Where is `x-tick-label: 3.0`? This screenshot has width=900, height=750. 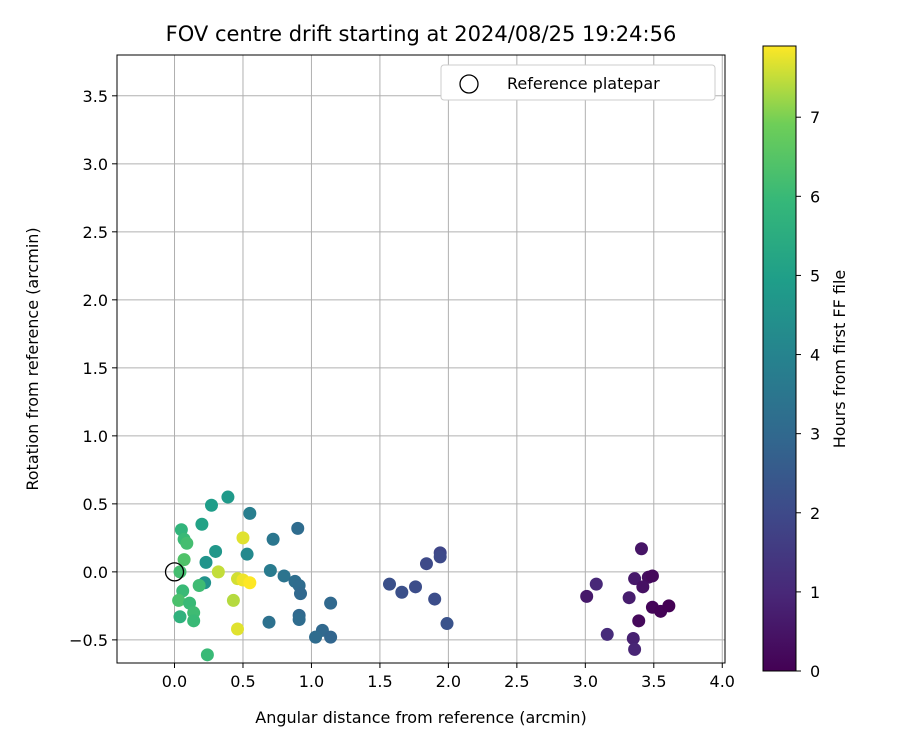 x-tick-label: 3.0 is located at coordinates (585, 681).